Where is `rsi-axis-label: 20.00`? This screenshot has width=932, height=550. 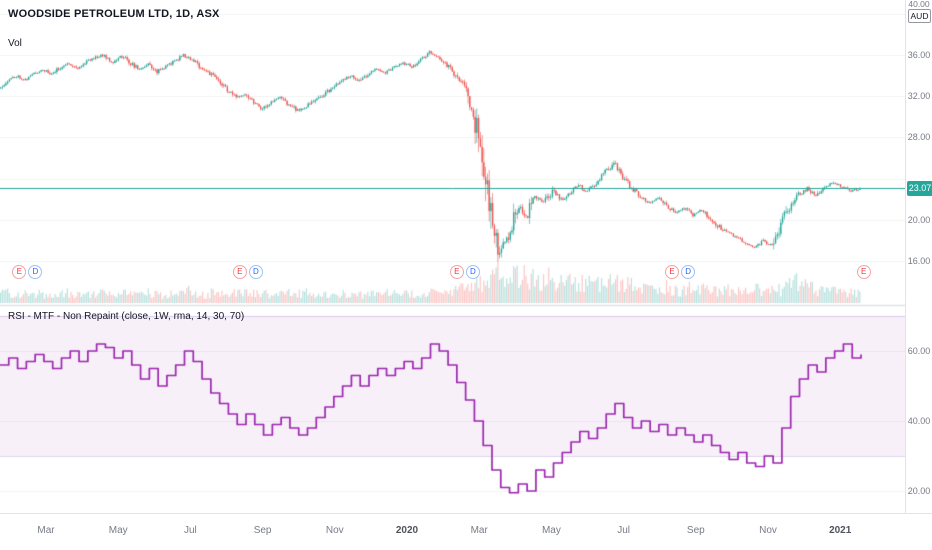 rsi-axis-label: 20.00 is located at coordinates (919, 491).